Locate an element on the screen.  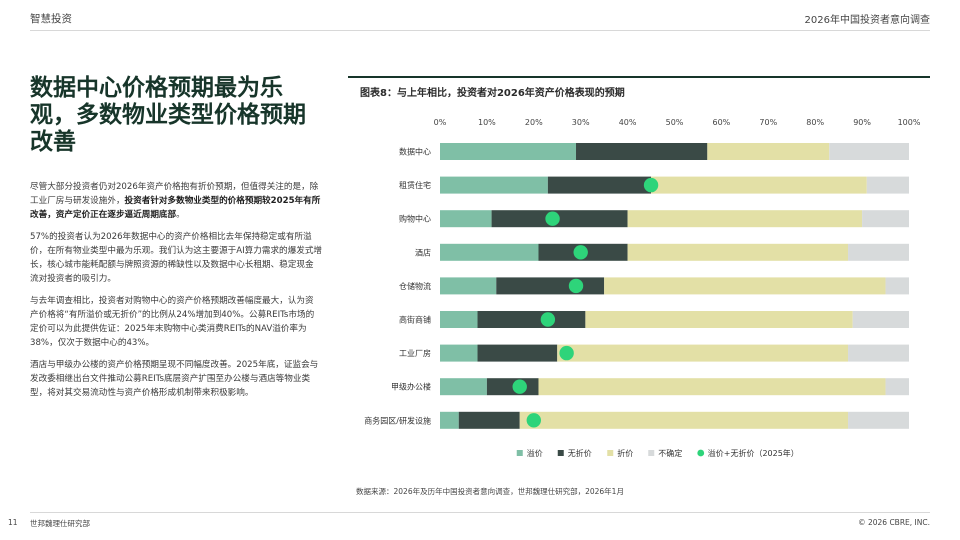
paragraph-1-end: 。 is located at coordinates (180, 215).